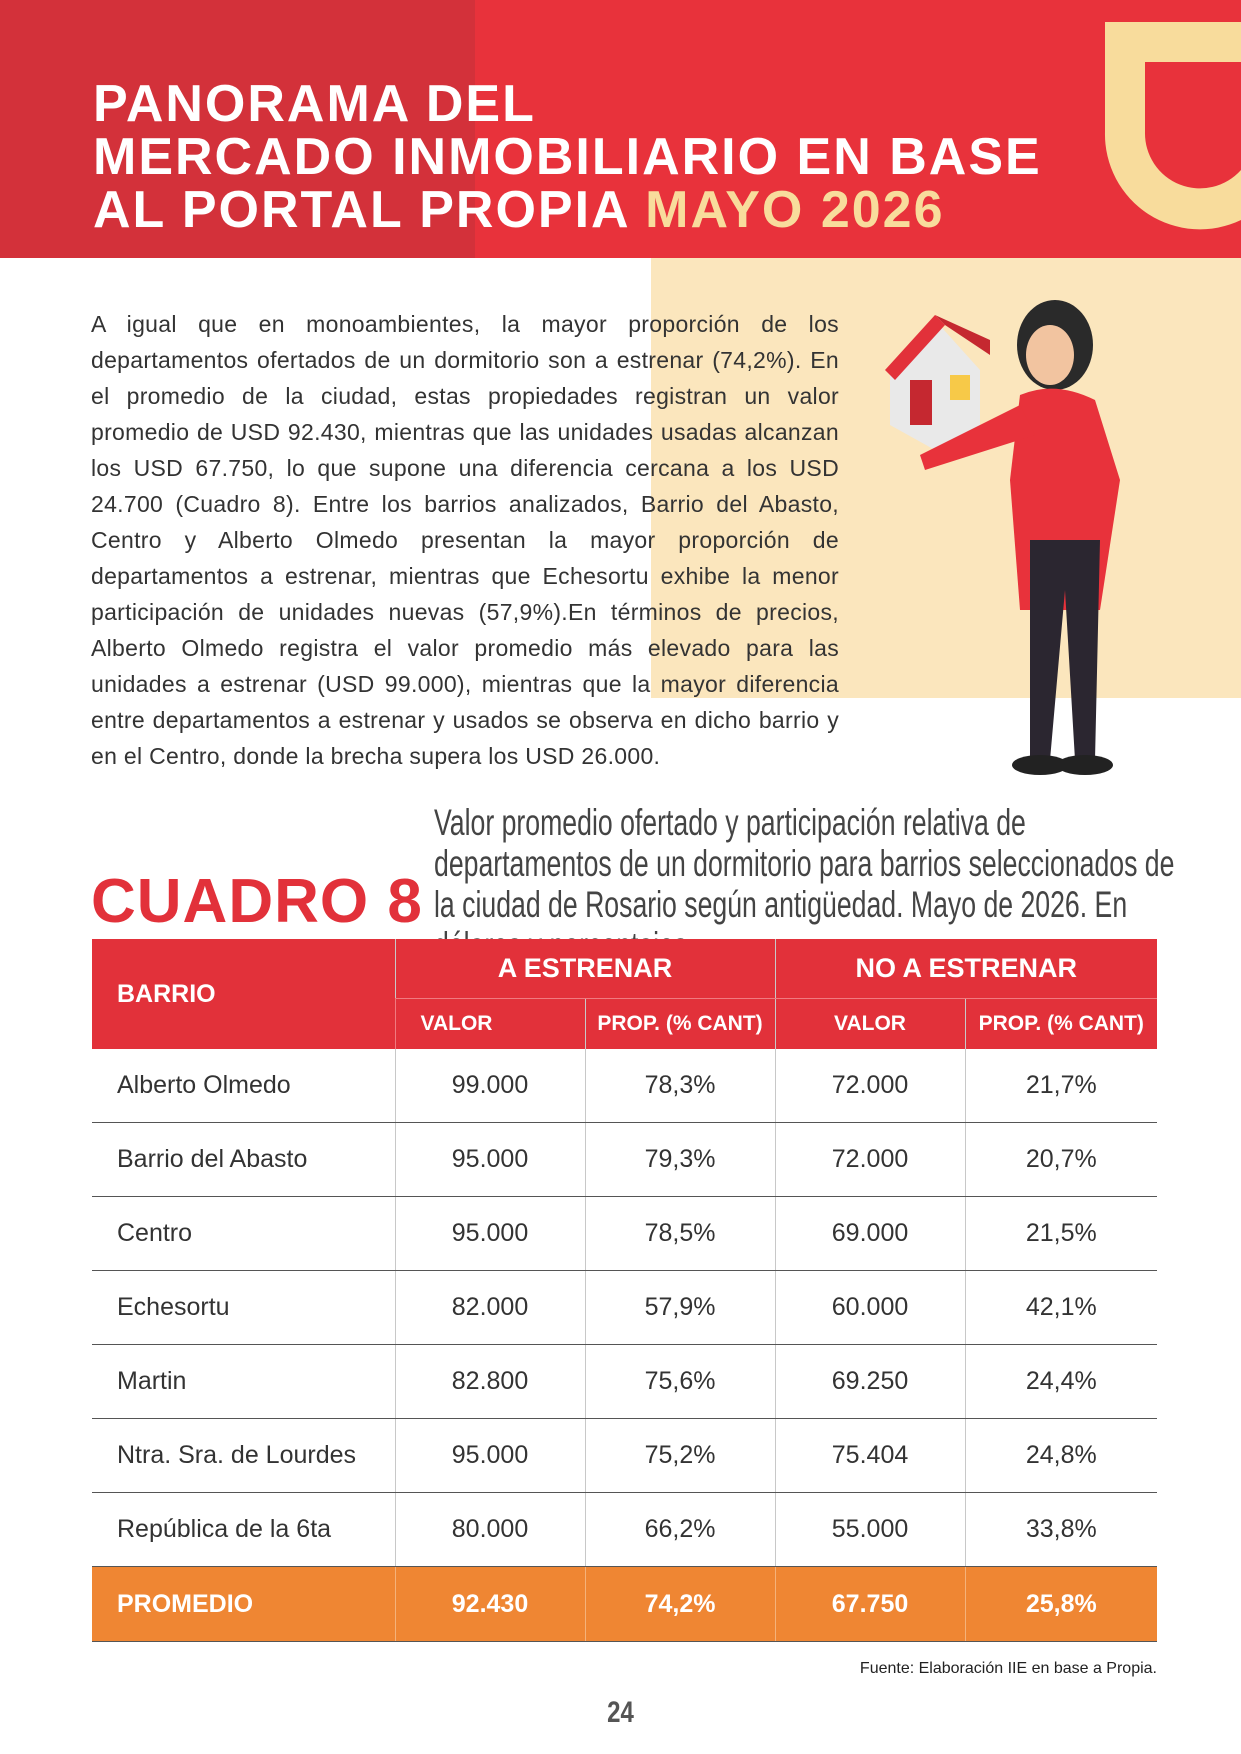  Describe the element at coordinates (680, 1604) in the screenshot. I see `table-cell: 74,2%` at that location.